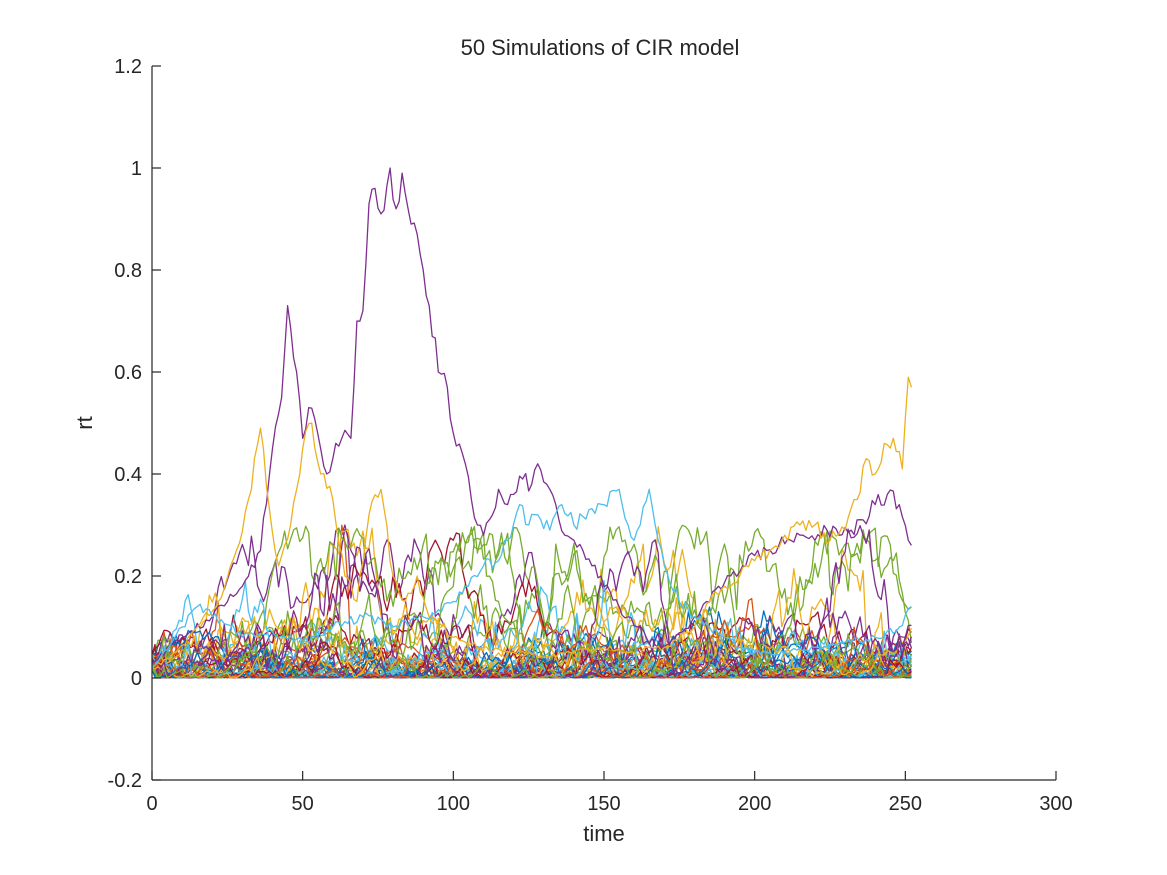  I want to click on y-tick-label: 0, so click(136, 679).